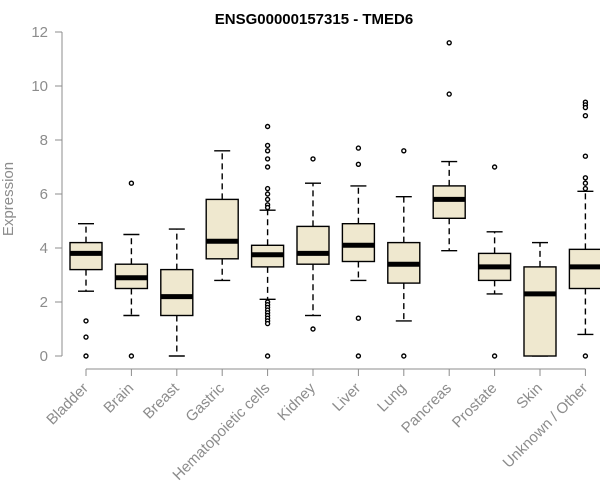 The width and height of the screenshot is (600, 500). Describe the element at coordinates (44, 356) in the screenshot. I see `y-tick-label: 0` at that location.